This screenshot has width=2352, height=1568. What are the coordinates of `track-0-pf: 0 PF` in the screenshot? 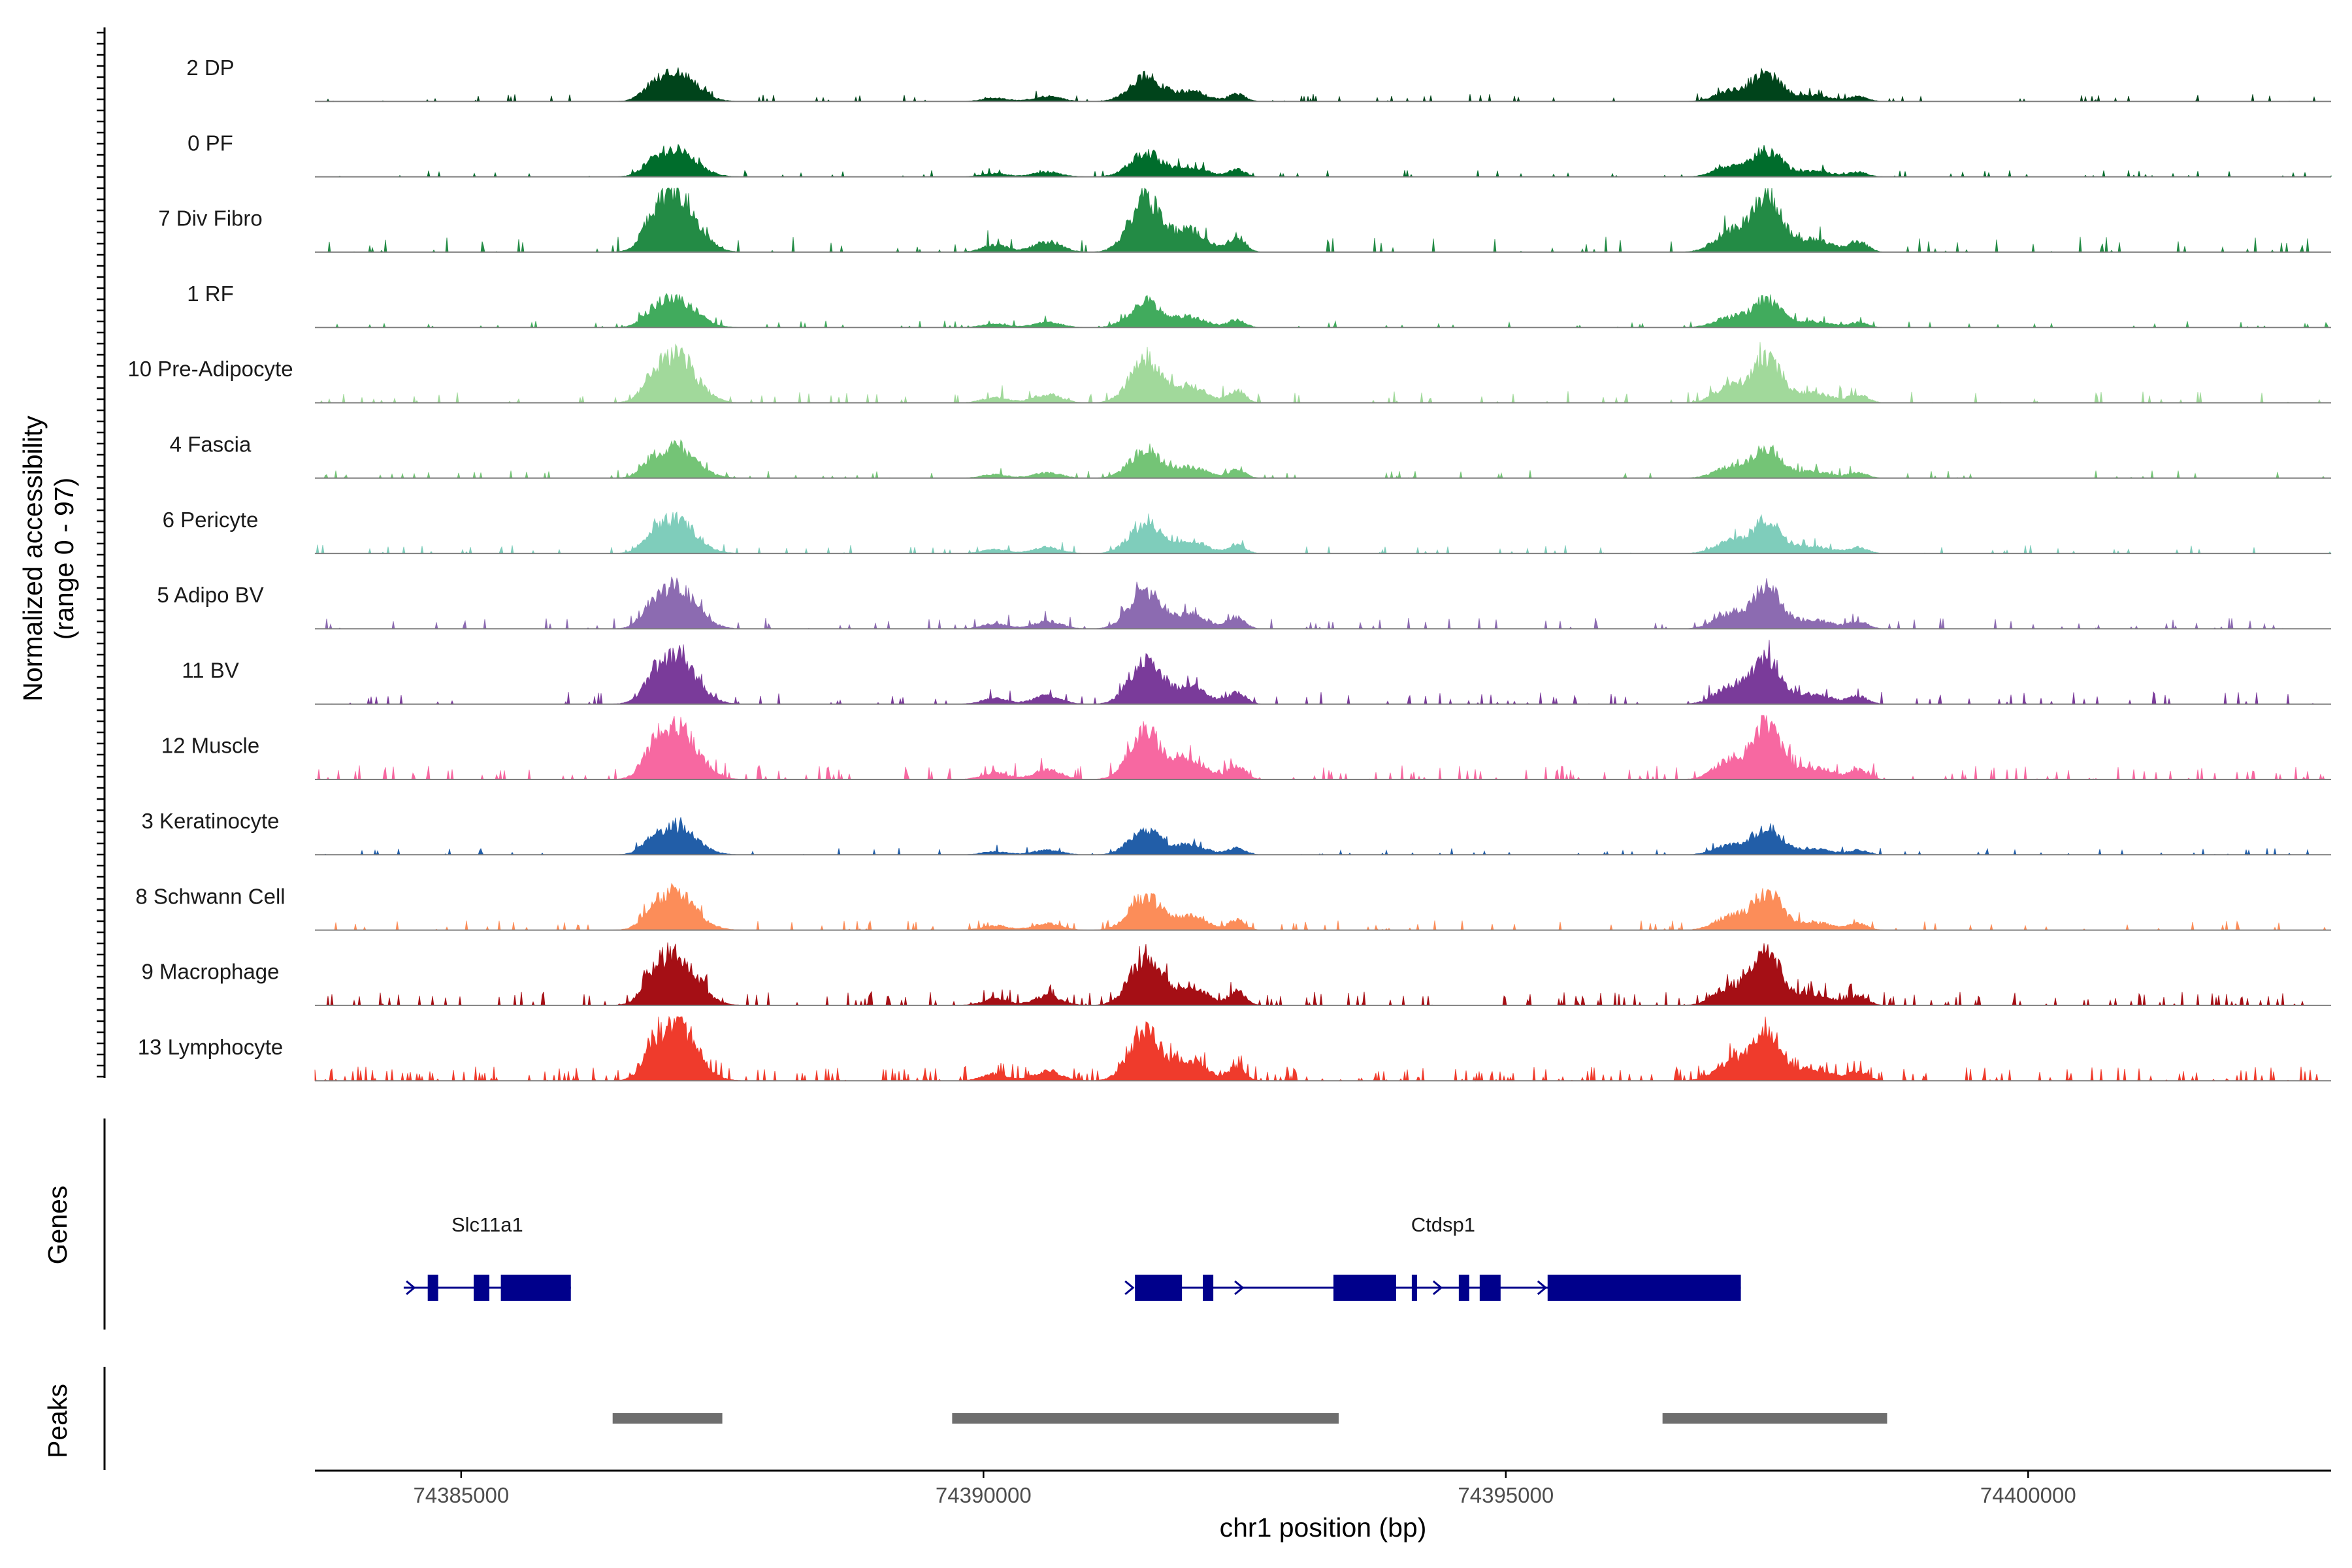 It's located at (1260, 154).